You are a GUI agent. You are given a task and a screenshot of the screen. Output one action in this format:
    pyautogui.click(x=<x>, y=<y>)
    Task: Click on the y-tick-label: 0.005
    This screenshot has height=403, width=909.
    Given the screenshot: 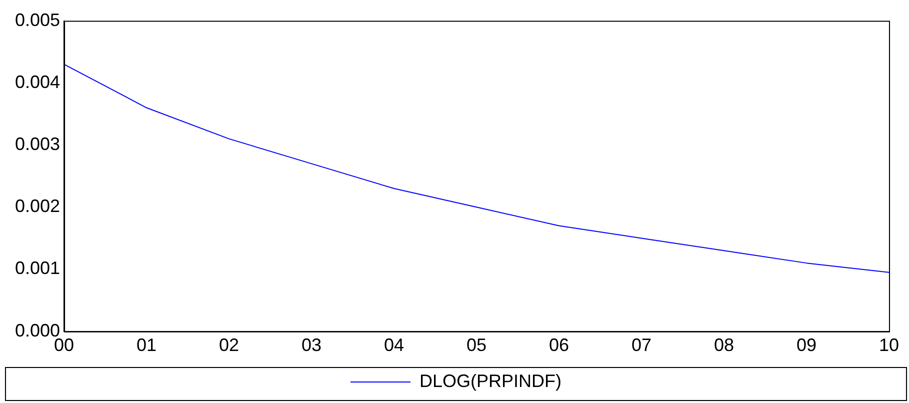 What is the action you would take?
    pyautogui.click(x=37, y=20)
    